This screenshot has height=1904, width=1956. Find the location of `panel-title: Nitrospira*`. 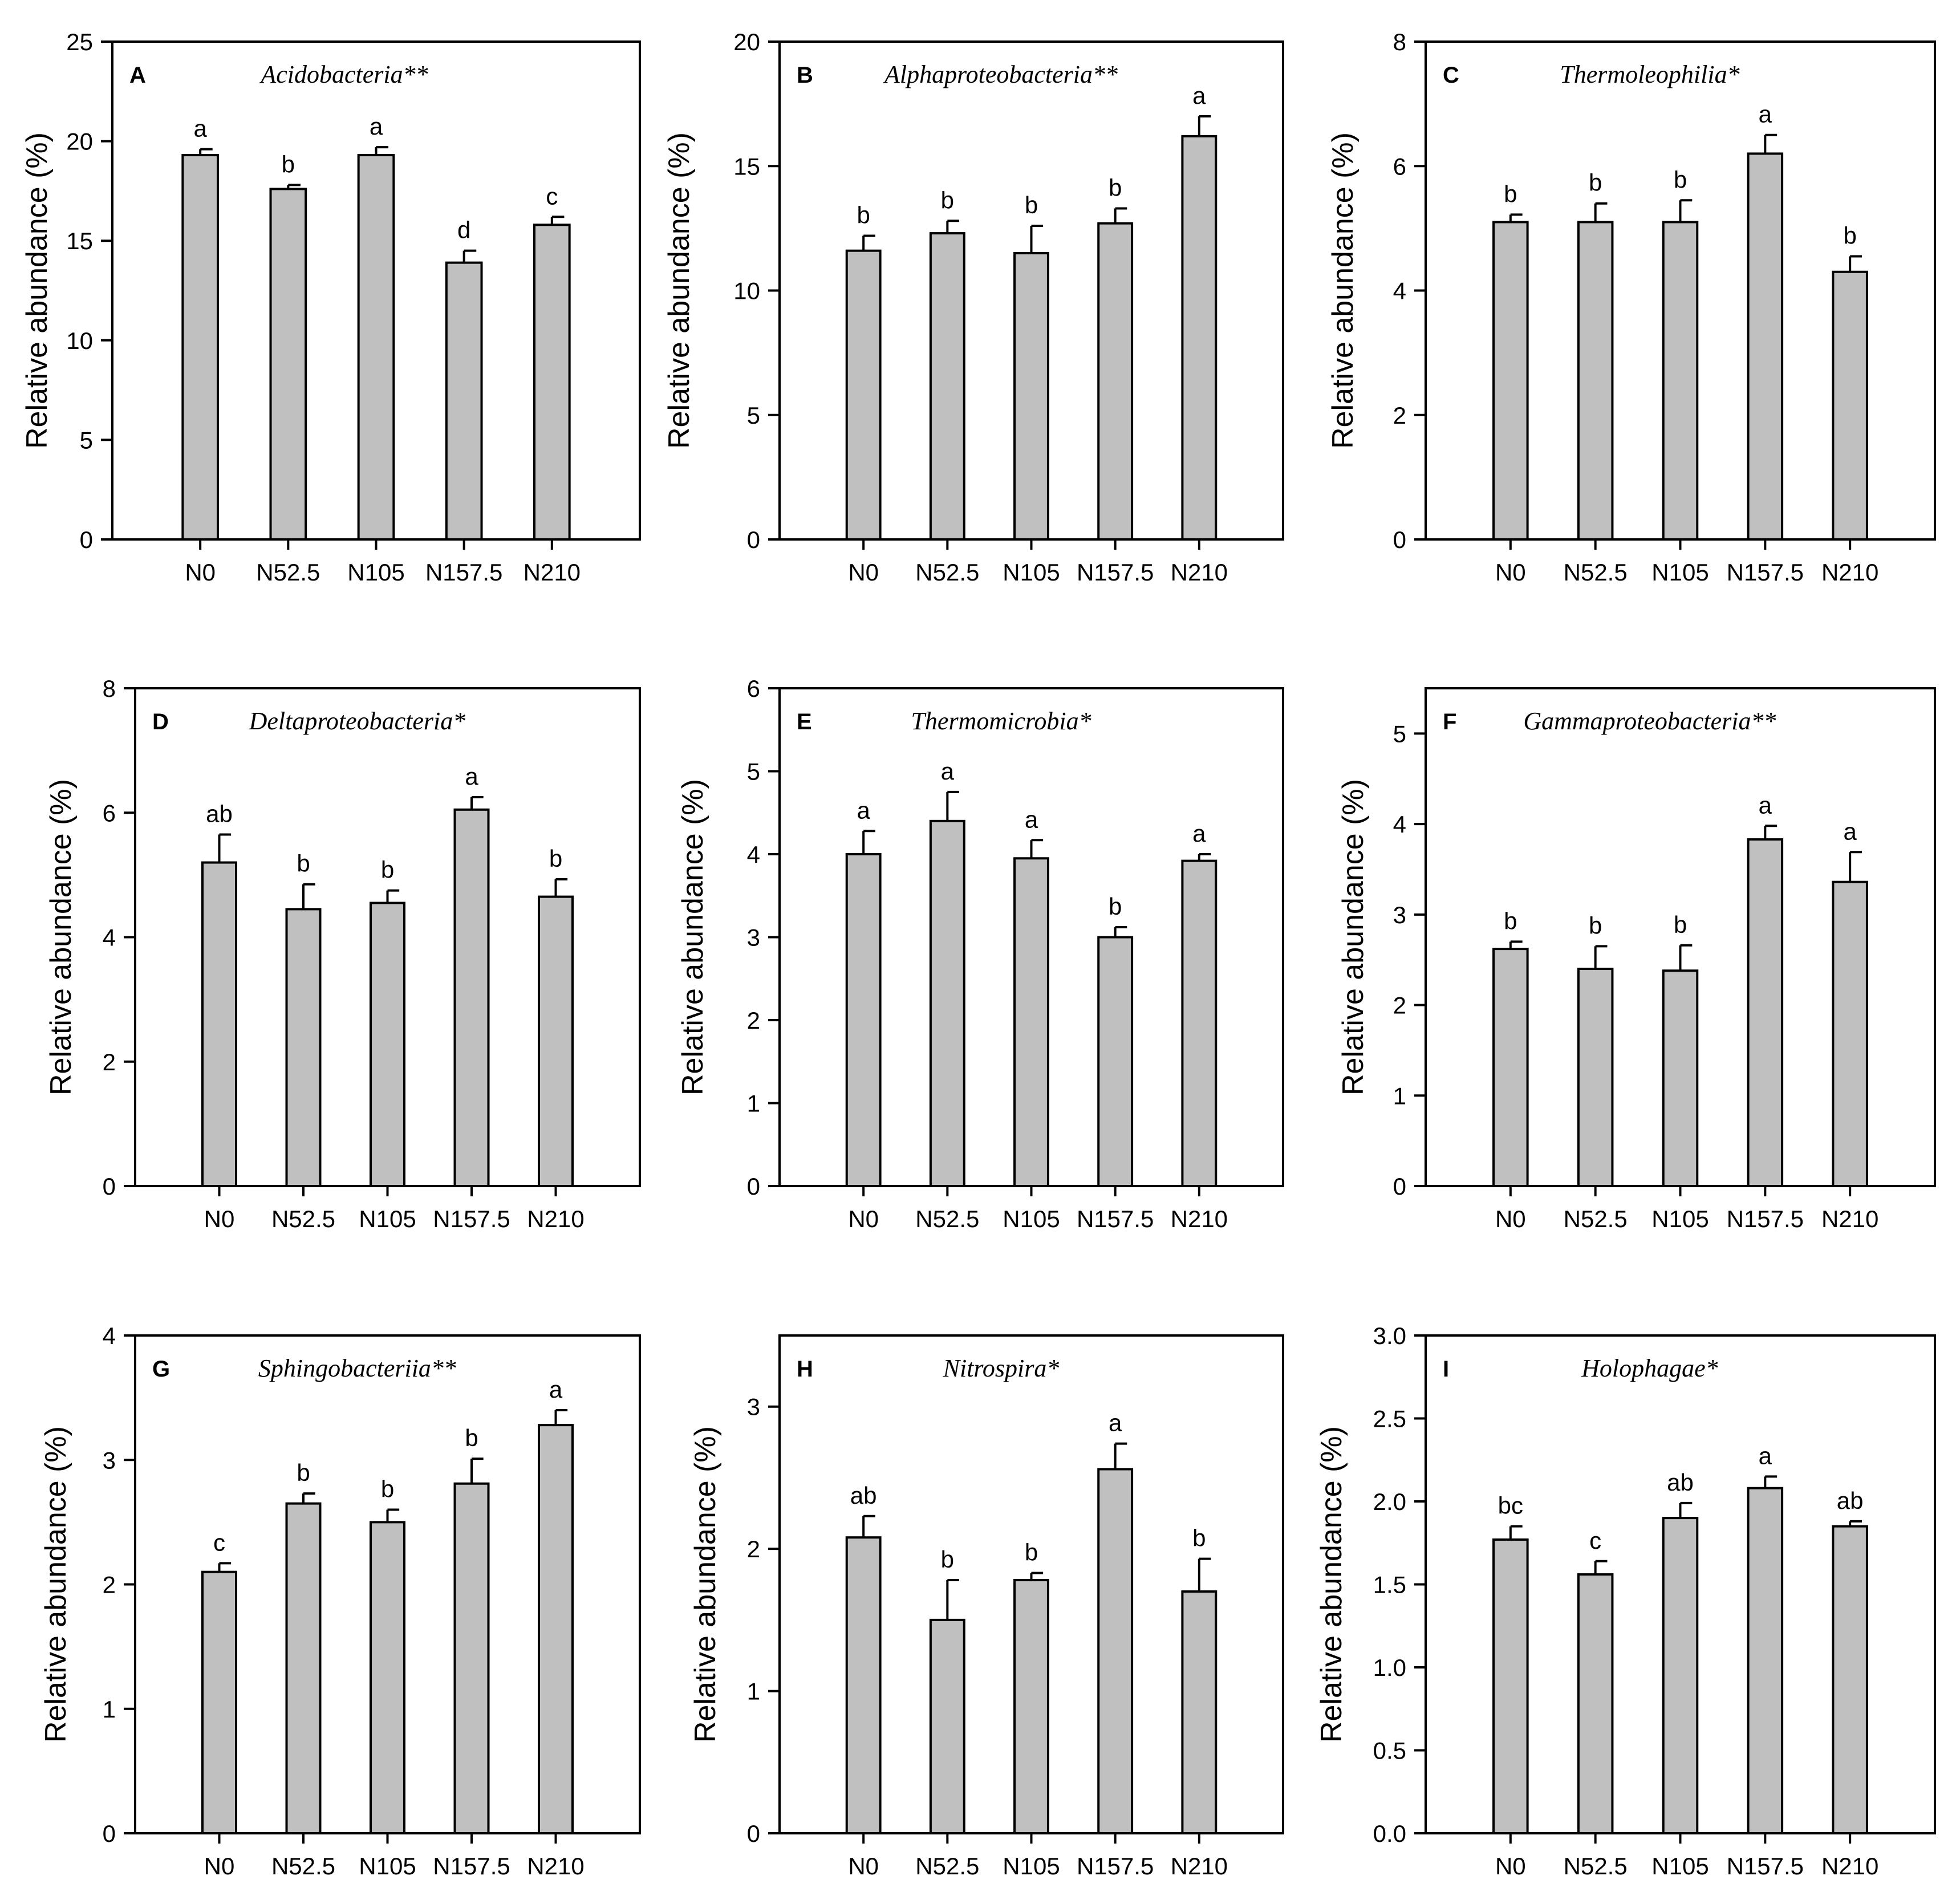

panel-title: Nitrospira* is located at coordinates (1001, 1368).